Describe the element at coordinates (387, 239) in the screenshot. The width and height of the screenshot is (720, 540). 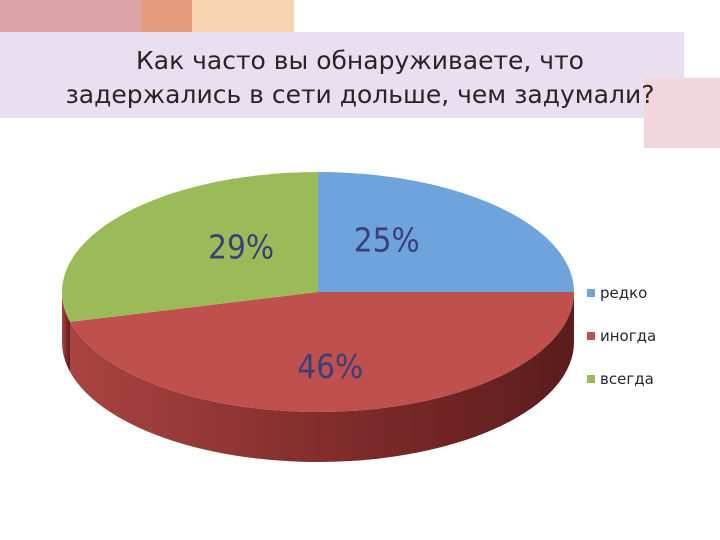
I see `data-label-1: 25%` at that location.